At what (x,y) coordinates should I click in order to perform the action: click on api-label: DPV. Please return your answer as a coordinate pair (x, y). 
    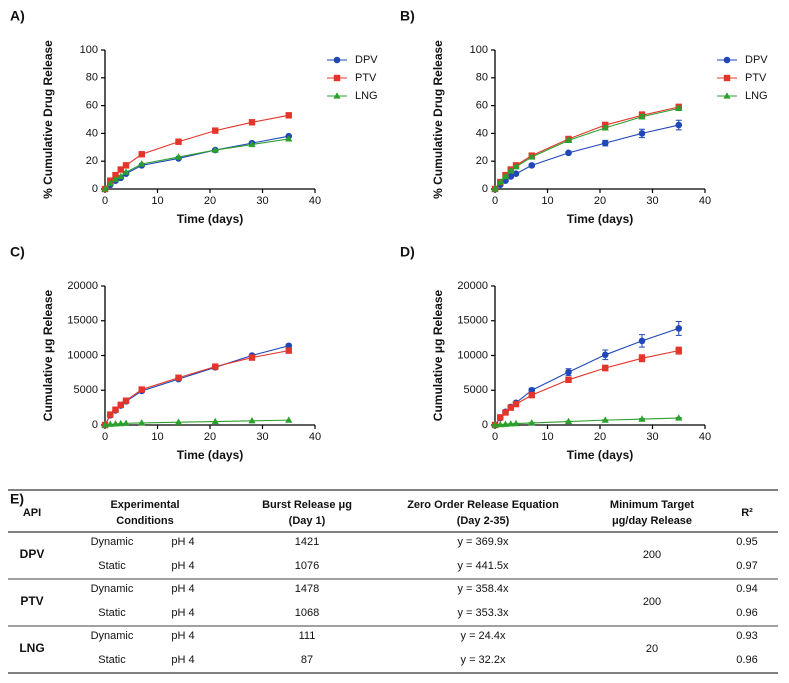
    Looking at the image, I should click on (32, 554).